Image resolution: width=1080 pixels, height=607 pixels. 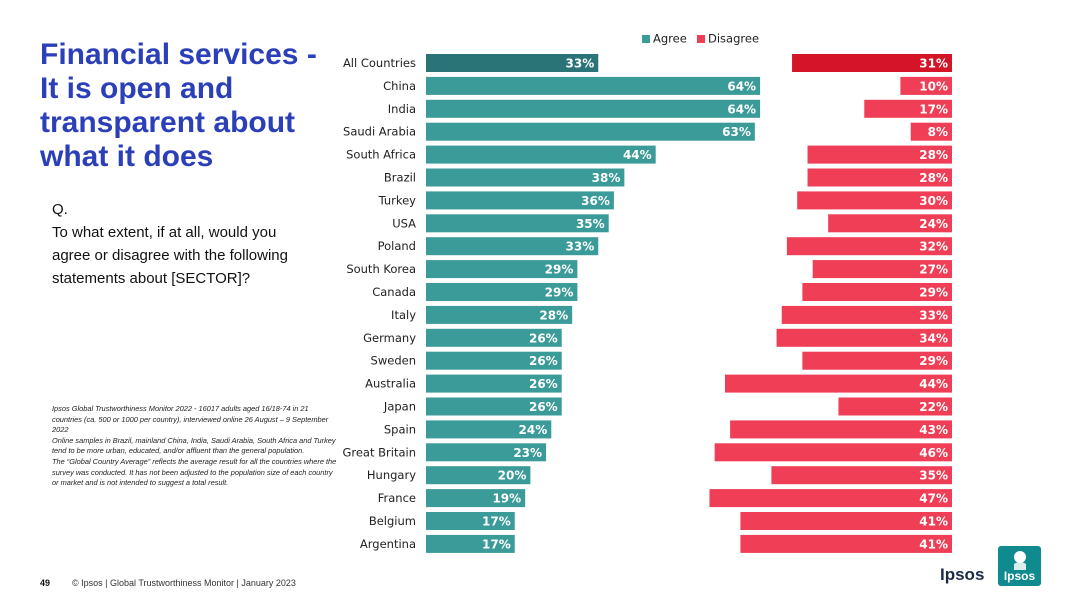 What do you see at coordinates (391, 475) in the screenshot?
I see `category-label: Hungary` at bounding box center [391, 475].